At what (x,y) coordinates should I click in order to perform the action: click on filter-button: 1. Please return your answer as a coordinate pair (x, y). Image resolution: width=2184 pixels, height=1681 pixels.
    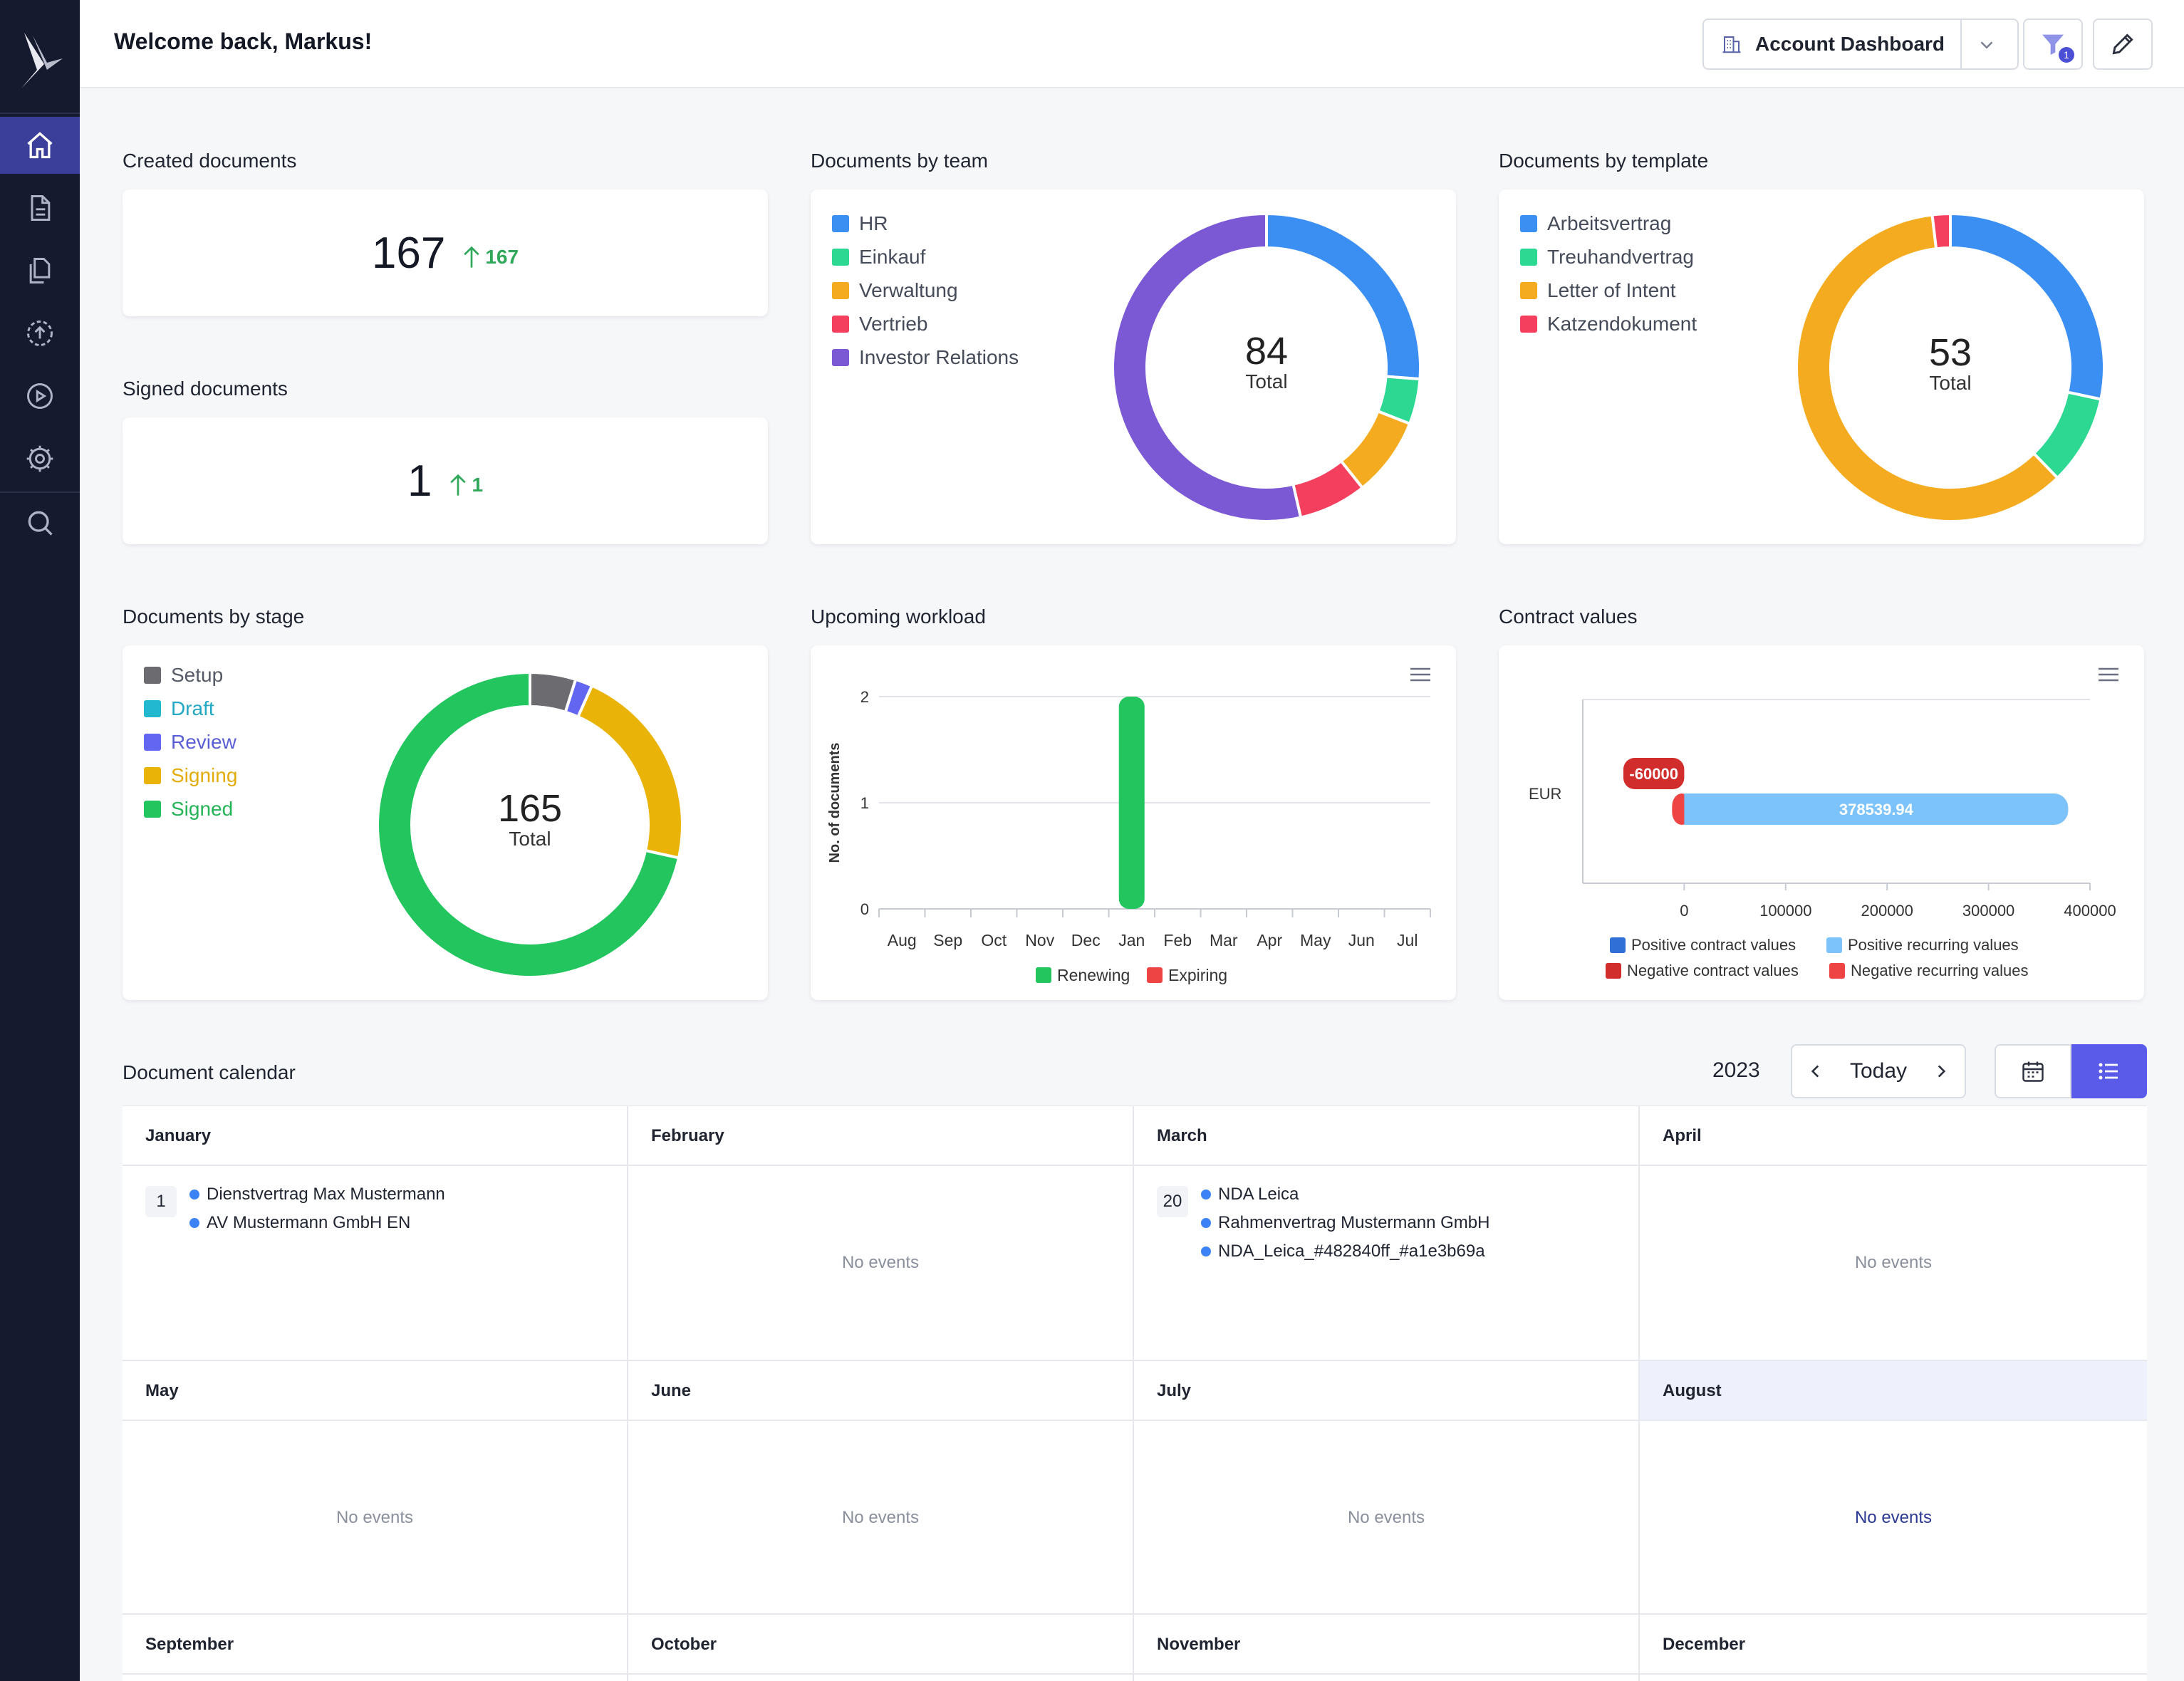
    Looking at the image, I should click on (2053, 44).